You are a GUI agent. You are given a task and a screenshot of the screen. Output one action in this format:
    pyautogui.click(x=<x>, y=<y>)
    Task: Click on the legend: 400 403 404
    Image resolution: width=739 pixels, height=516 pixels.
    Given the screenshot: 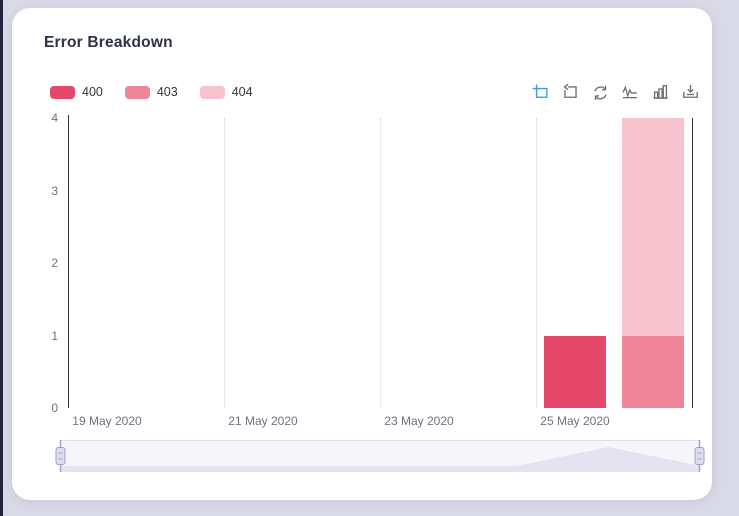 What is the action you would take?
    pyautogui.click(x=151, y=92)
    